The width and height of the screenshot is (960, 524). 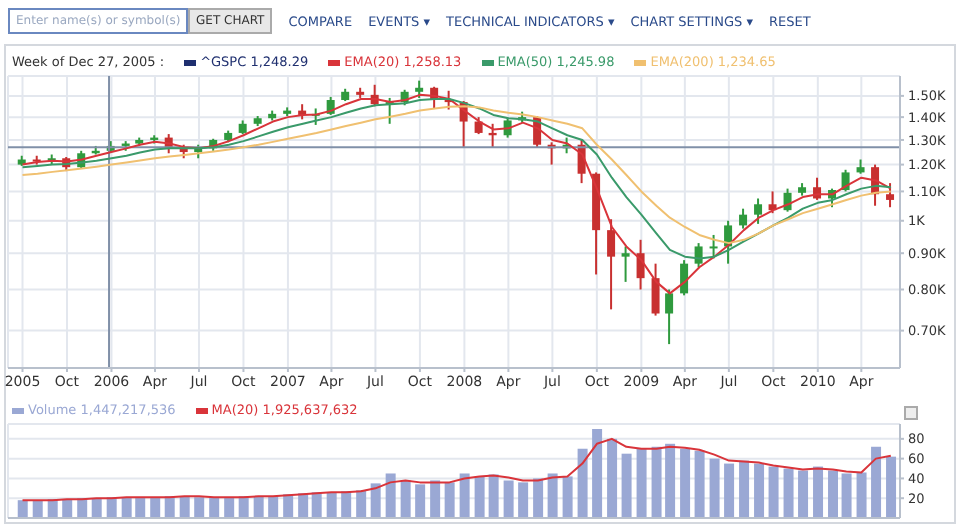 What do you see at coordinates (456, 469) in the screenshot?
I see `line-series` at bounding box center [456, 469].